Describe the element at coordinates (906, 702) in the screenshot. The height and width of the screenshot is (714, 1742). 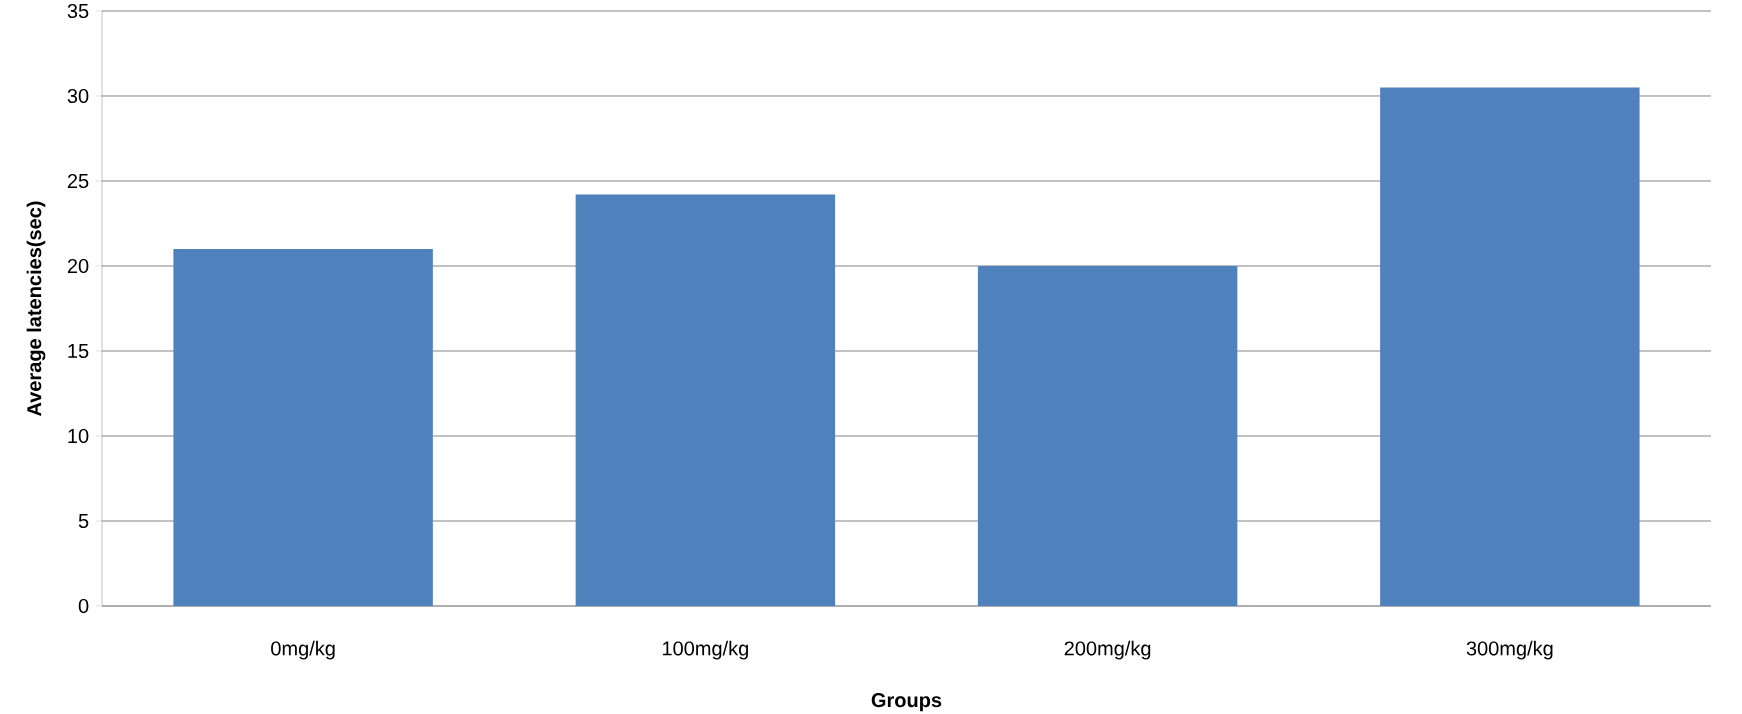
I see `x-axis-title: Groups` at that location.